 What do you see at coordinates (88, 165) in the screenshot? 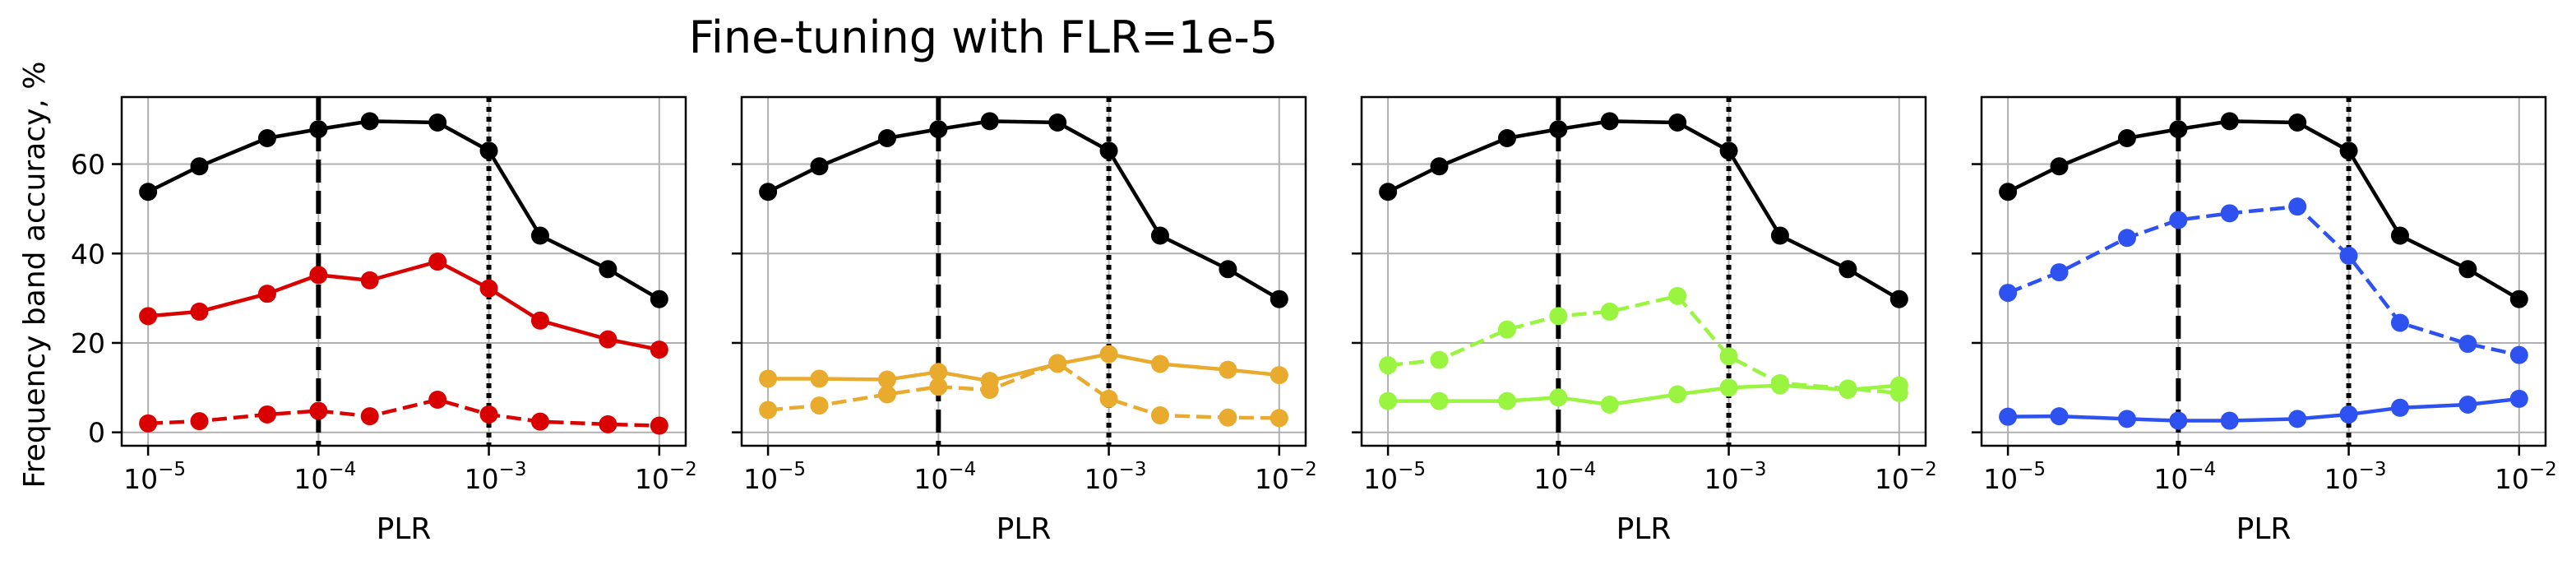
I see `y-tick-label: 60` at bounding box center [88, 165].